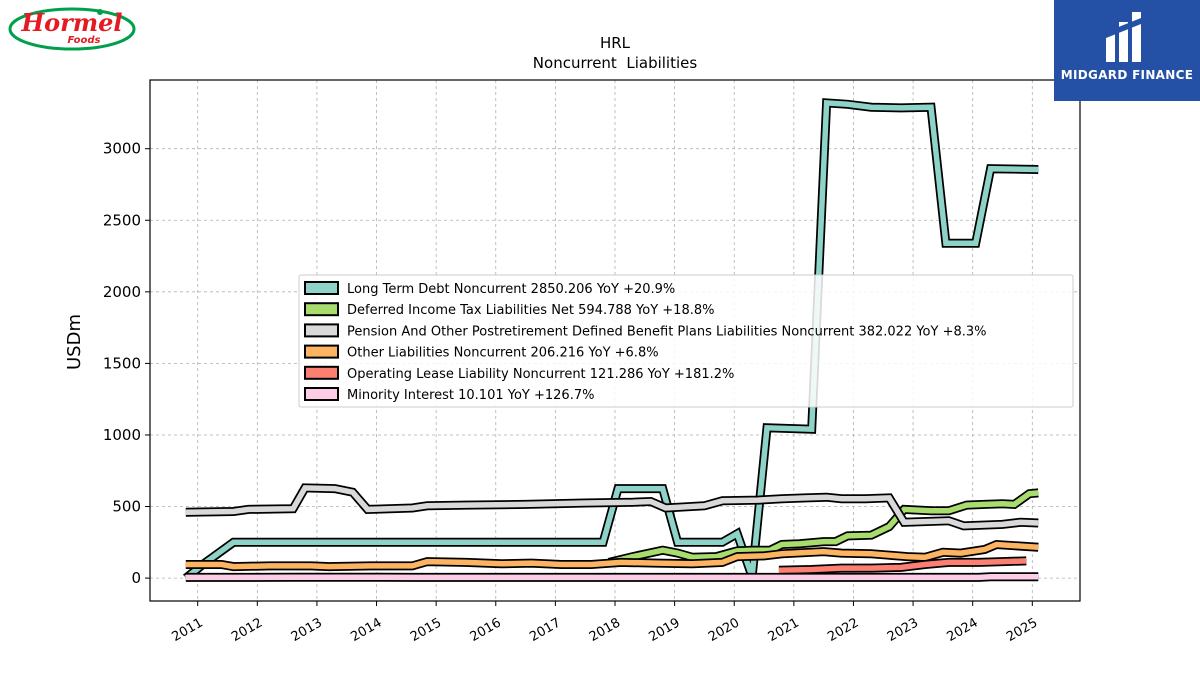  What do you see at coordinates (724, 630) in the screenshot?
I see `x-tick-label: 2020` at bounding box center [724, 630].